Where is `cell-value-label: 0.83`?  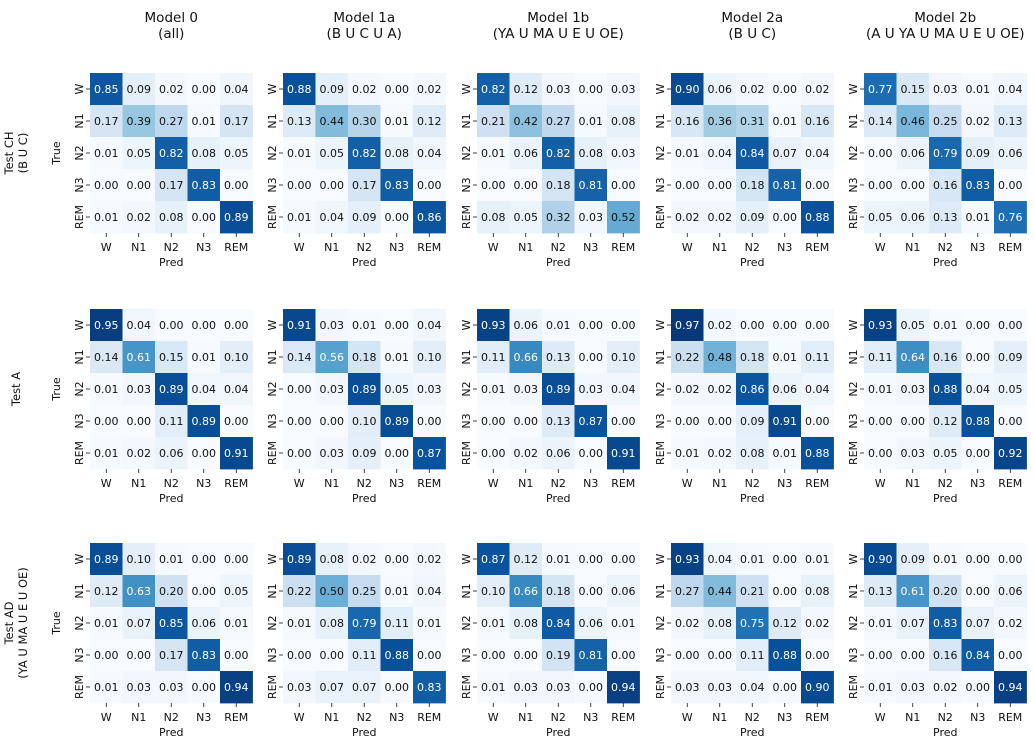 cell-value-label: 0.83 is located at coordinates (204, 185).